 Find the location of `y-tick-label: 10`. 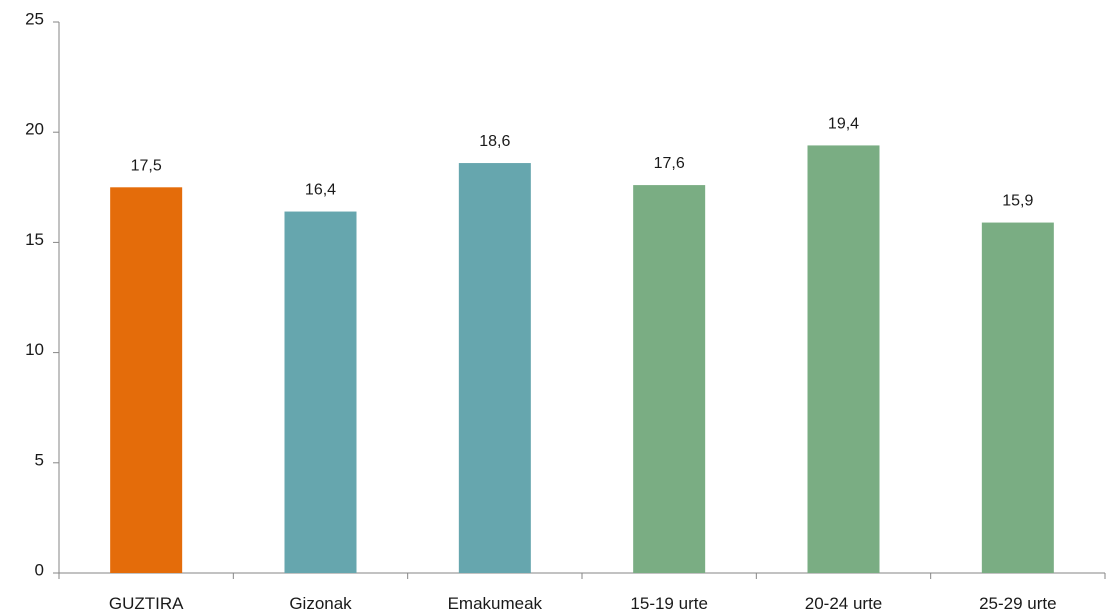

y-tick-label: 10 is located at coordinates (34, 349).